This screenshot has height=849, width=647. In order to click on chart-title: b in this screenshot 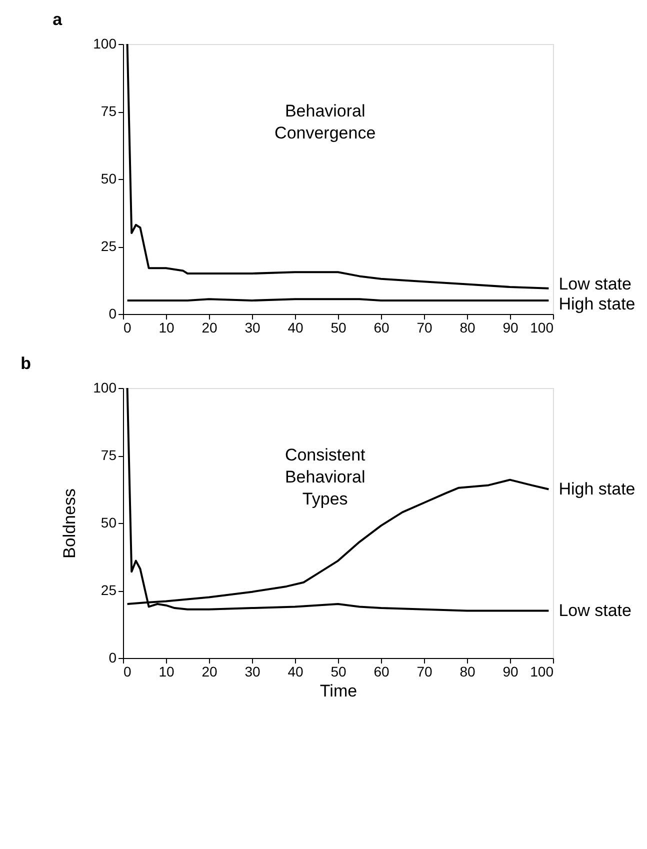, I will do `click(26, 363)`.